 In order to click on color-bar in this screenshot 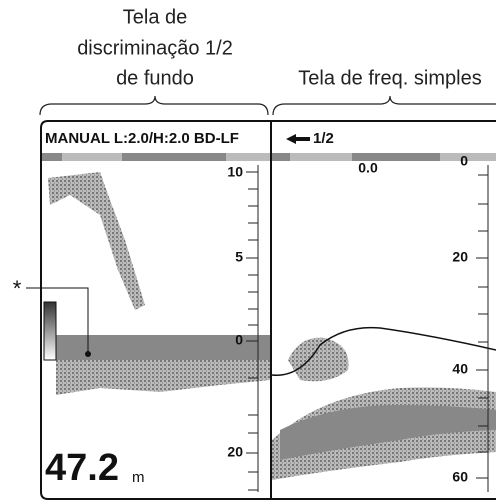, I will do `click(50, 331)`.